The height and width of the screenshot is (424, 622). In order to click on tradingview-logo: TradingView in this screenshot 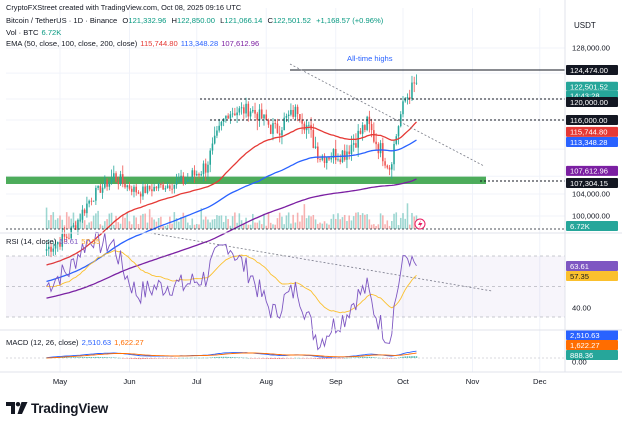, I will do `click(57, 408)`.